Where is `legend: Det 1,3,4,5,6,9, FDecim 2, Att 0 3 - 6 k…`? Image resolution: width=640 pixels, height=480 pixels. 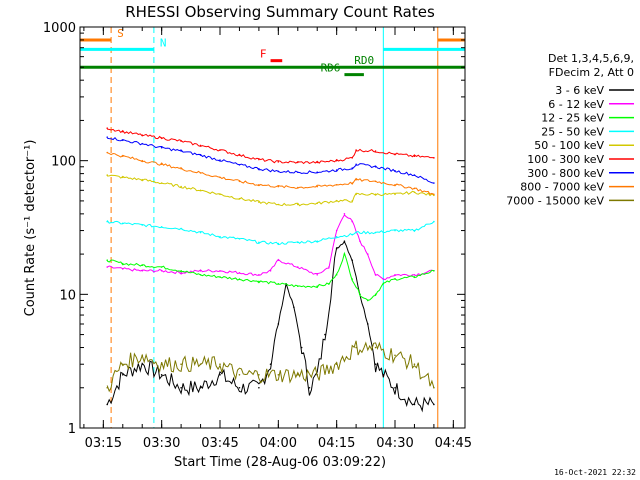
legend: Det 1,3,4,5,6,9, FDecim 2, Att 0 3 - 6 k… is located at coordinates (570, 129).